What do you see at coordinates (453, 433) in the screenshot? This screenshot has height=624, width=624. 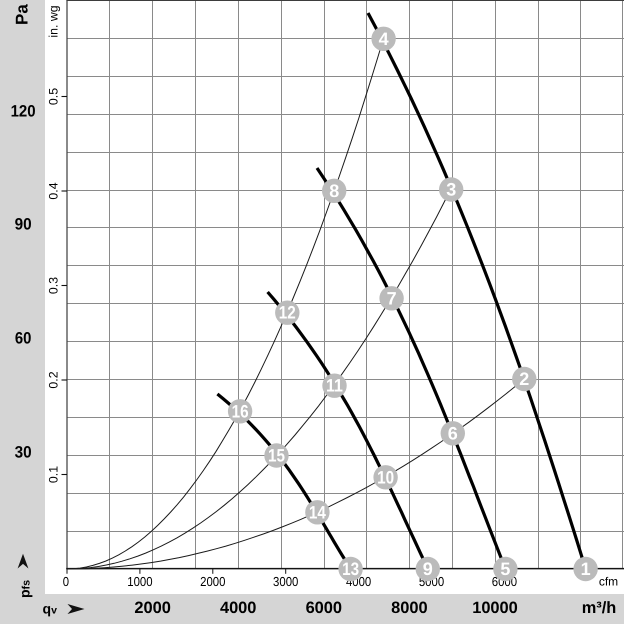 I see `svg-text: 6` at bounding box center [453, 433].